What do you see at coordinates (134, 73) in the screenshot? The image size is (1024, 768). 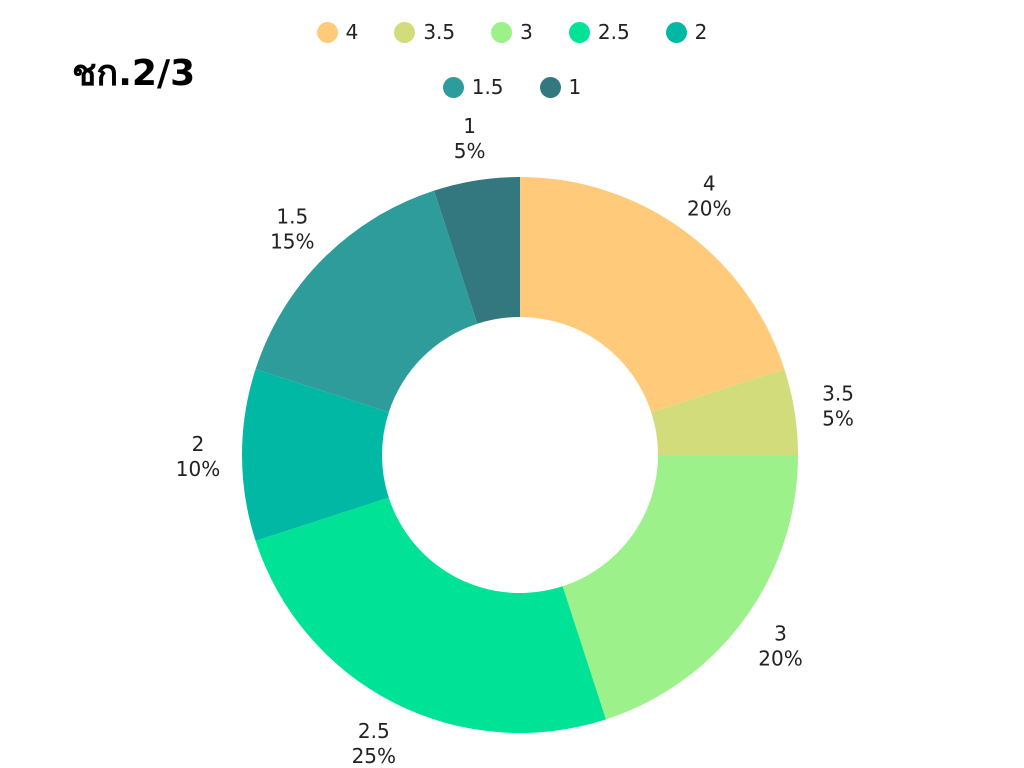 I see `chart-title: ชก.2/3` at bounding box center [134, 73].